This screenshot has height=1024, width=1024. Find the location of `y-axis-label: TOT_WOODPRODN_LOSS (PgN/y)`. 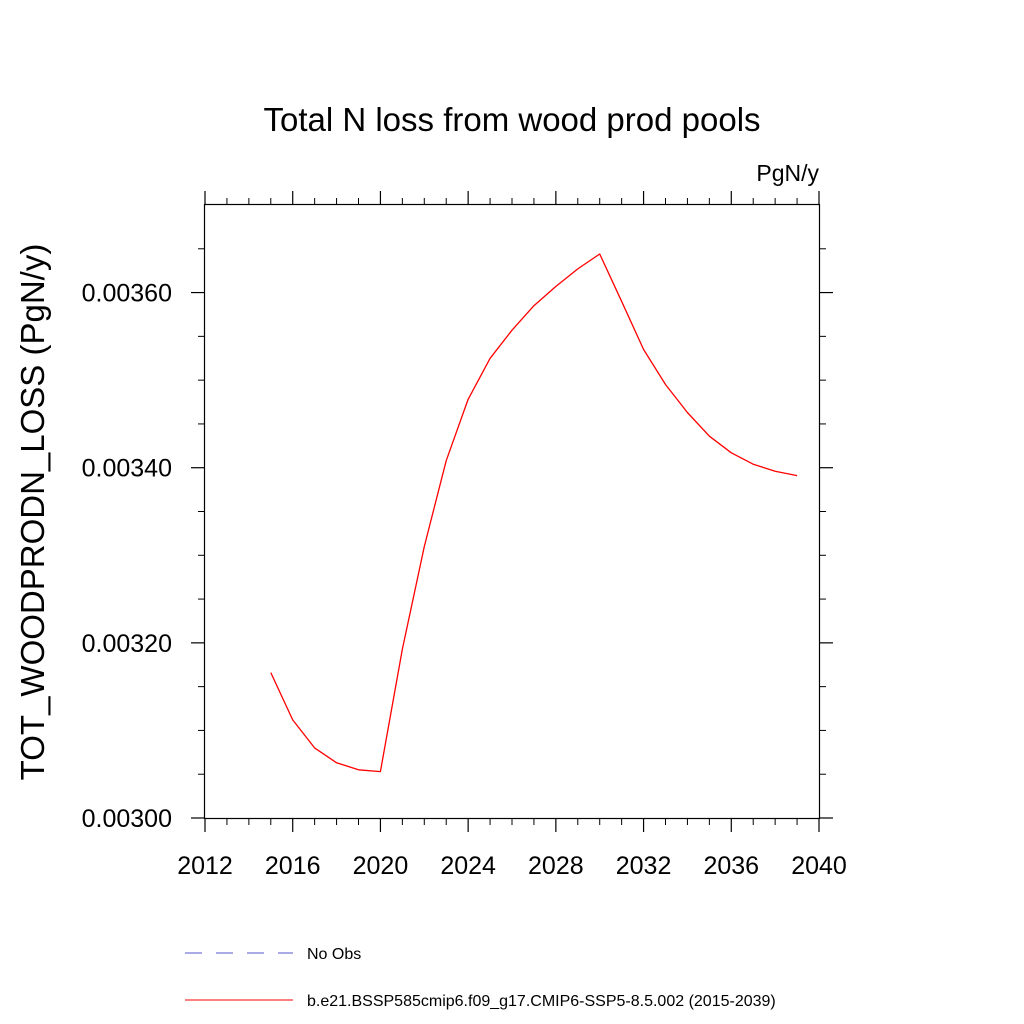

y-axis-label: TOT_WOODPRODN_LOSS (PgN/y) is located at coordinates (32, 512).